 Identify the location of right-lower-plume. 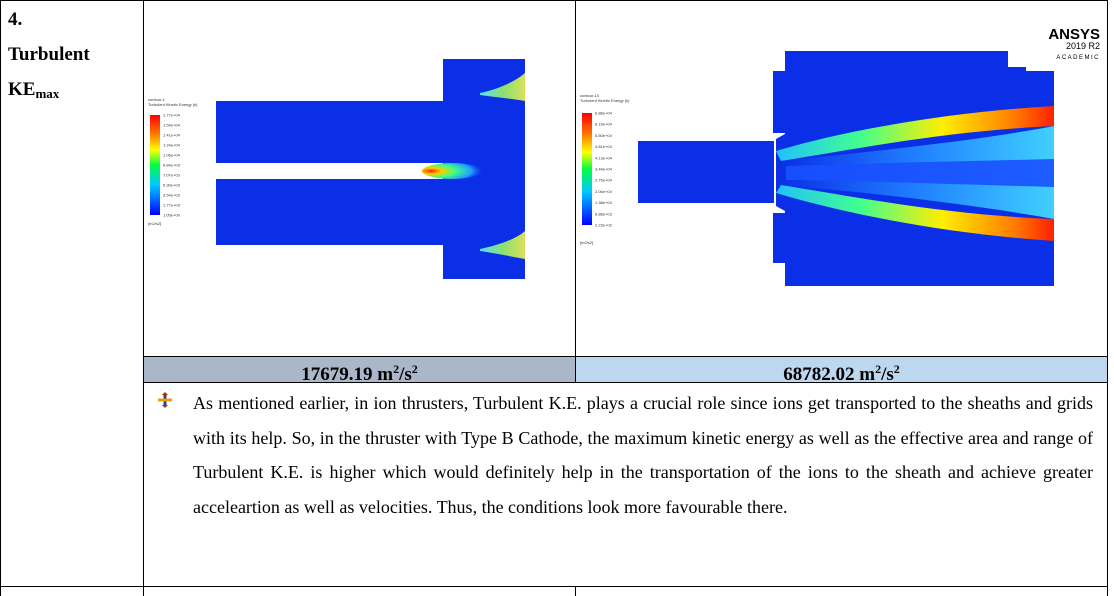
(915, 213).